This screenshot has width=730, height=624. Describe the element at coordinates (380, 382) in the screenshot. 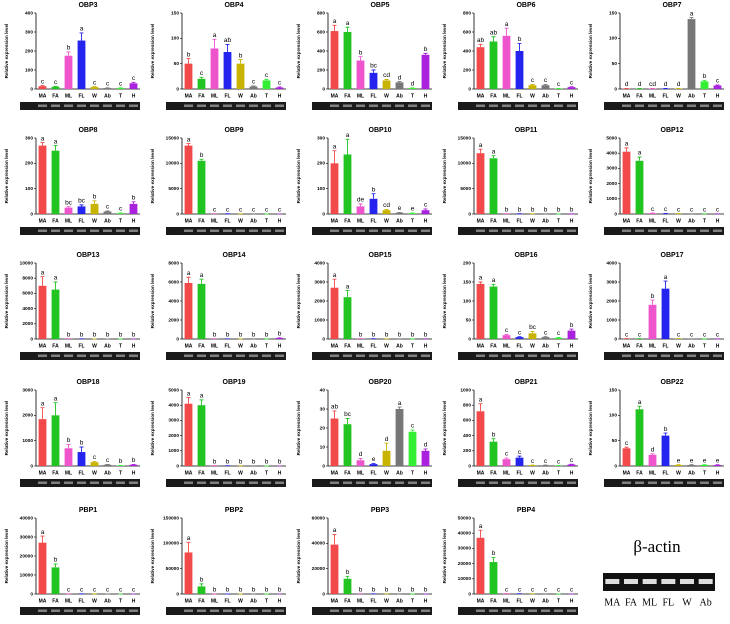

I see `chart-title: OBP20` at that location.